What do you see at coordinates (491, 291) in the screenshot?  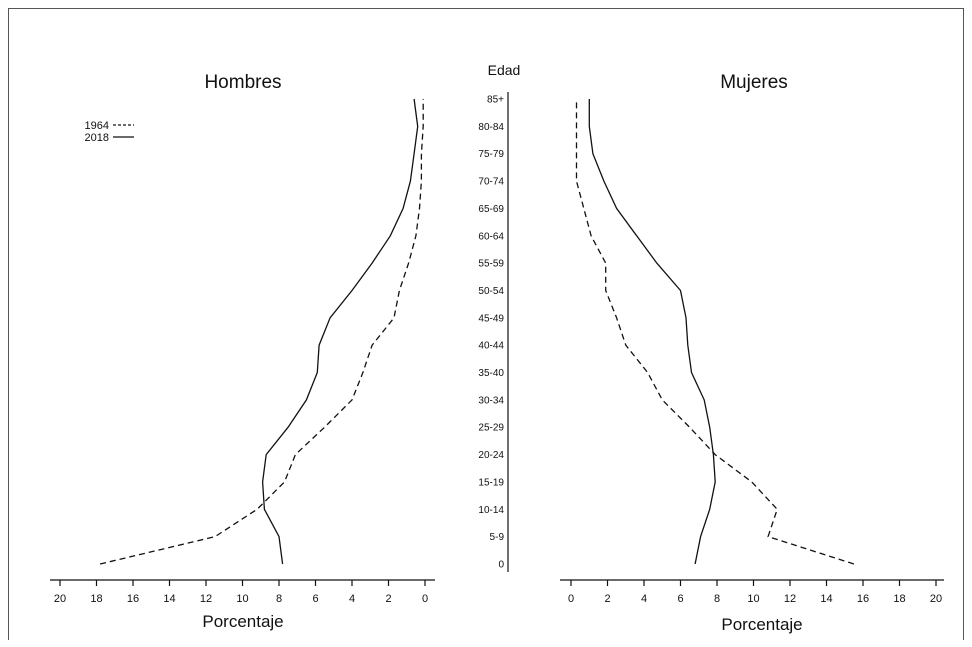 I see `age-tick-label: 50-54` at bounding box center [491, 291].